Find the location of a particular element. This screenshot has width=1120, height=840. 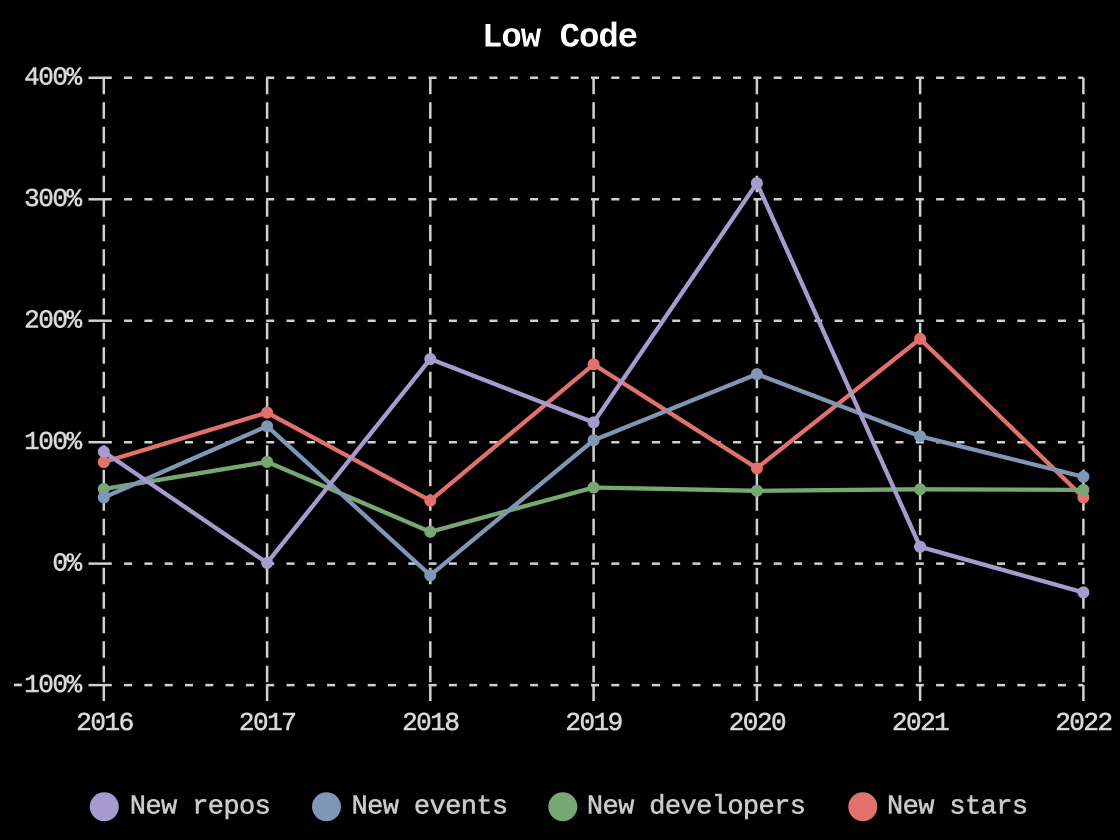

svg-text: Low Code is located at coordinates (559, 39).